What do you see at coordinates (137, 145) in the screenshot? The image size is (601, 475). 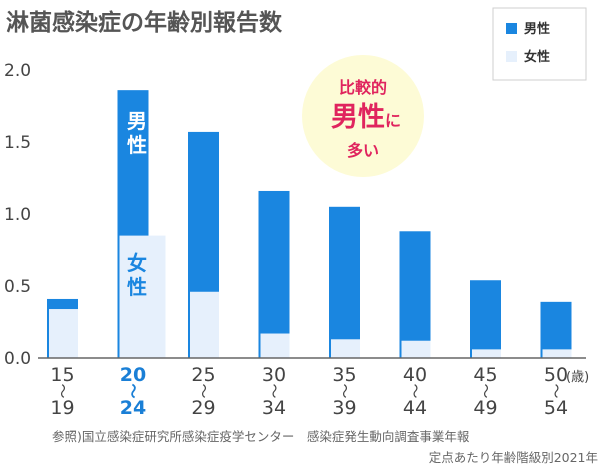 I see `bar-label-male: 性` at bounding box center [137, 145].